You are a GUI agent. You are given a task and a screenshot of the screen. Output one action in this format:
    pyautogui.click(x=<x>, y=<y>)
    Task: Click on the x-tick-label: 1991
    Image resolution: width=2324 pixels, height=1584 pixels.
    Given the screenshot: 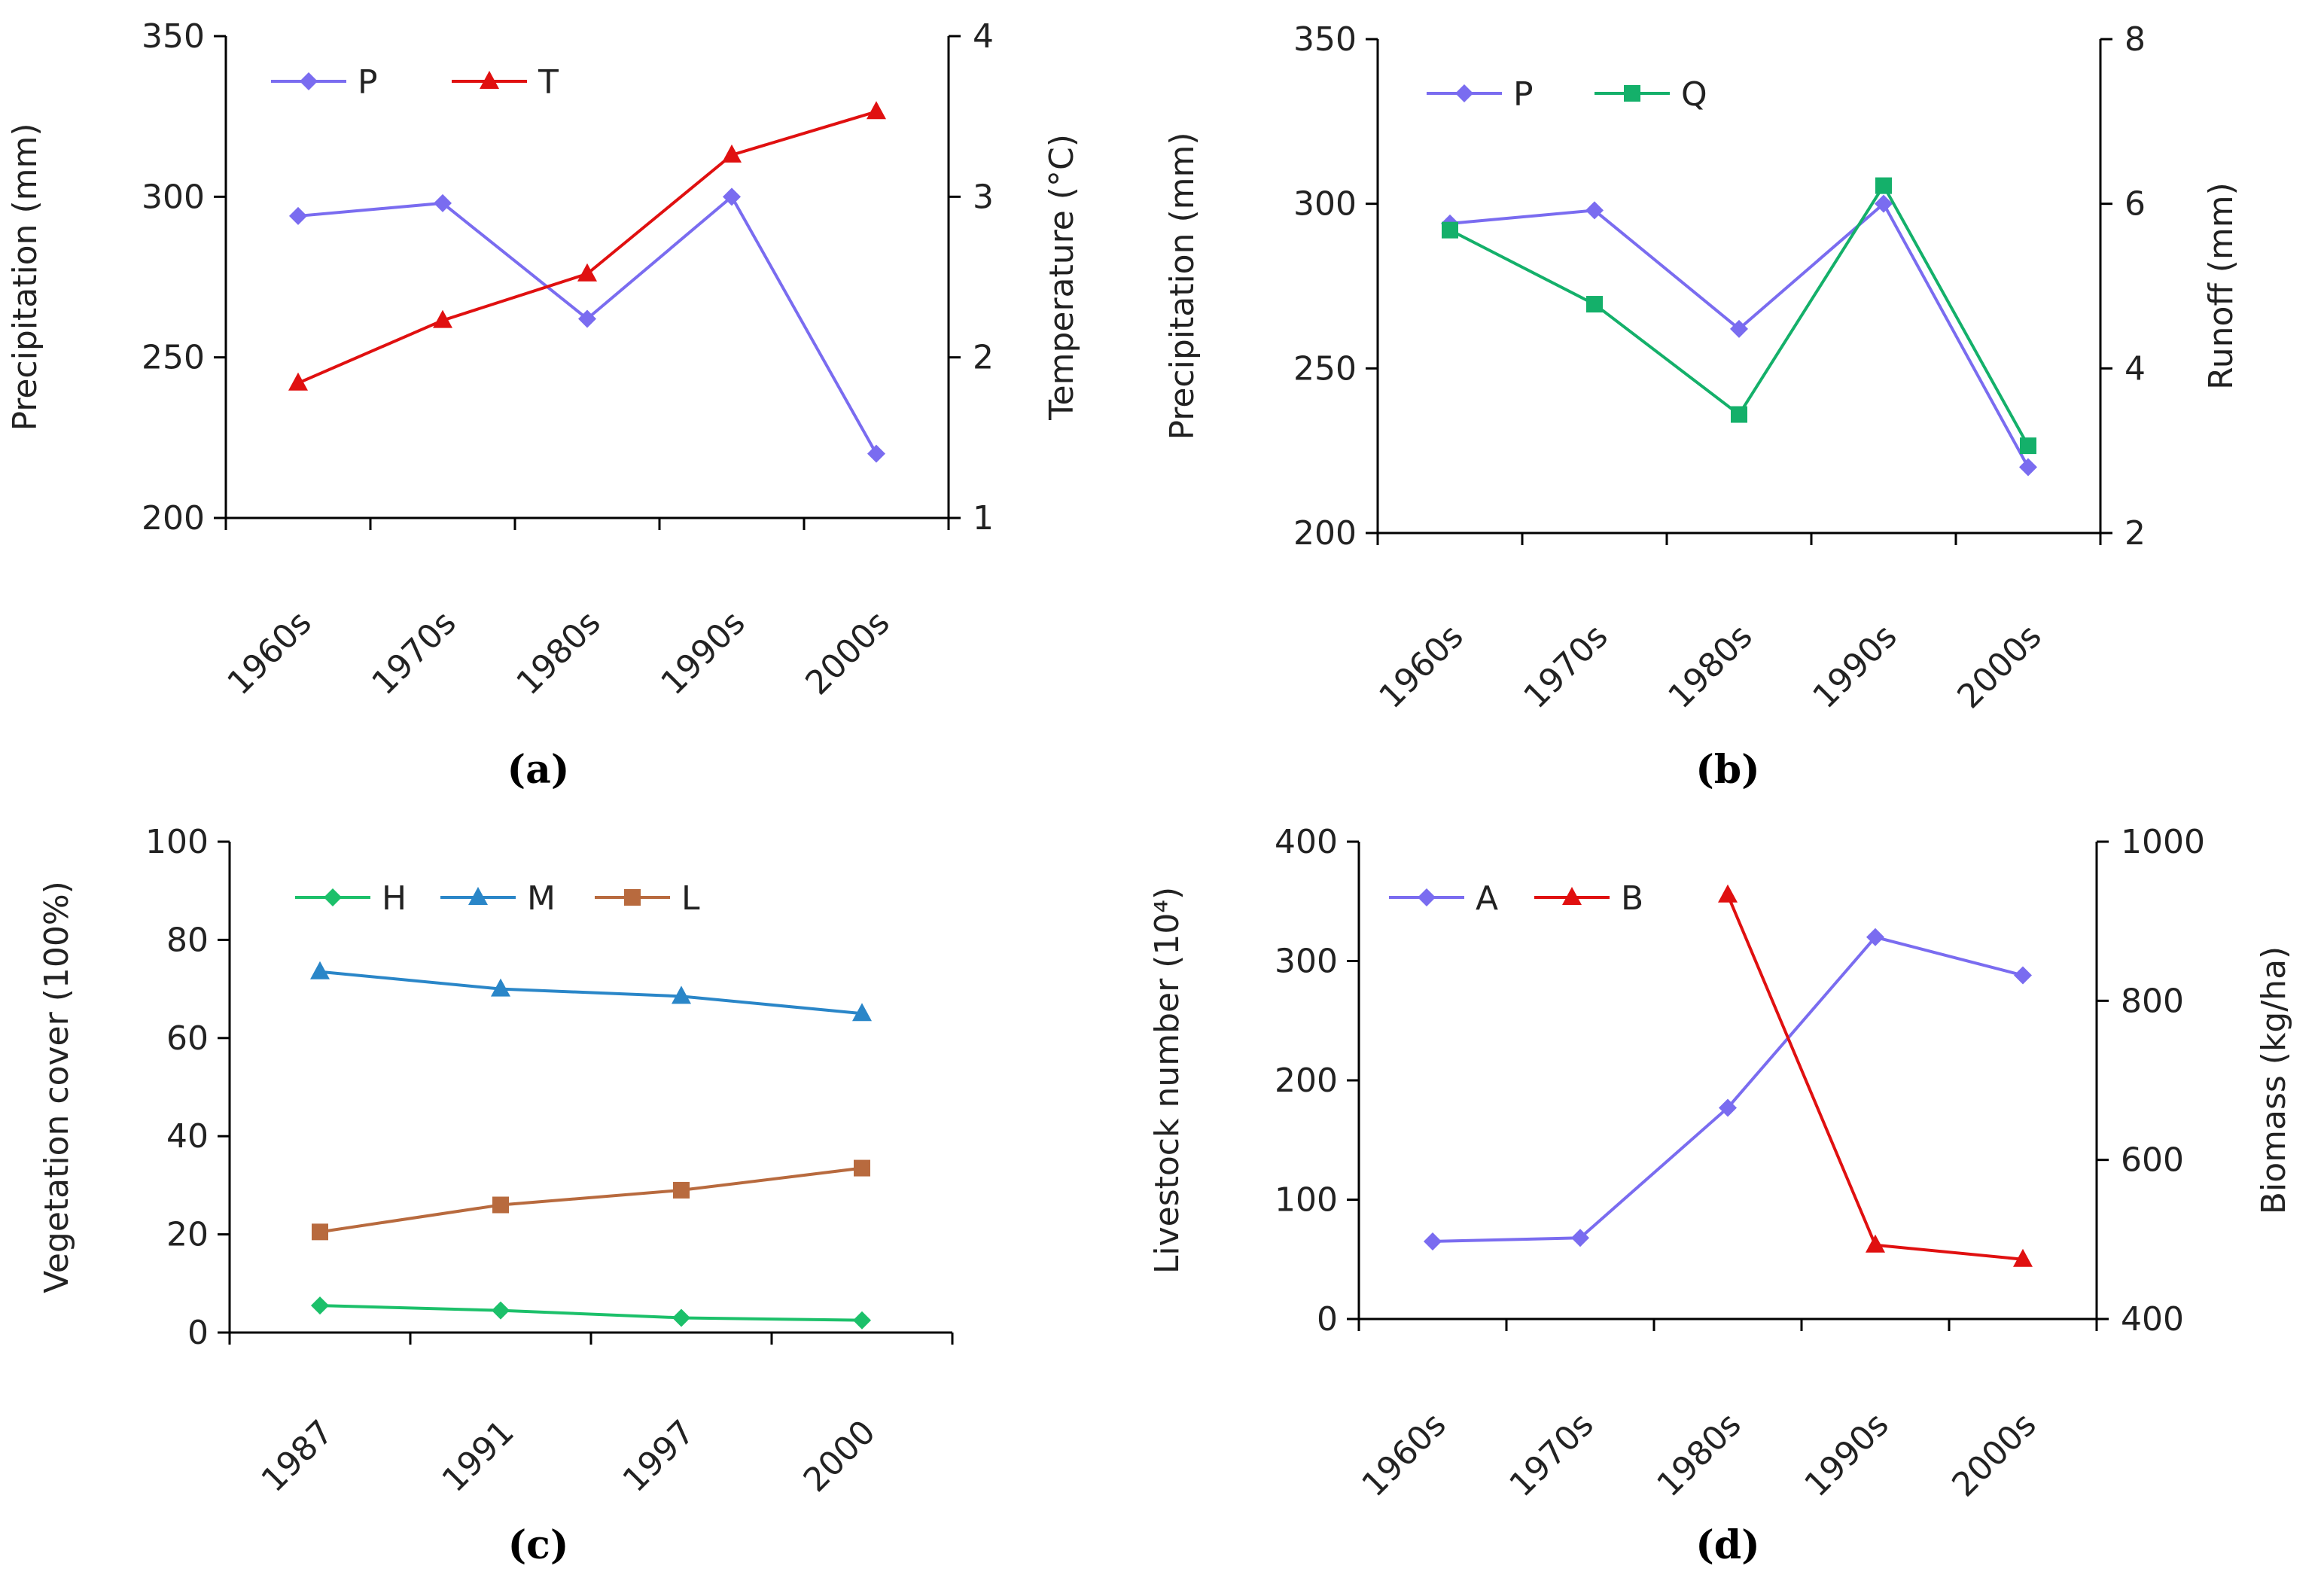 What is the action you would take?
    pyautogui.click(x=478, y=1456)
    